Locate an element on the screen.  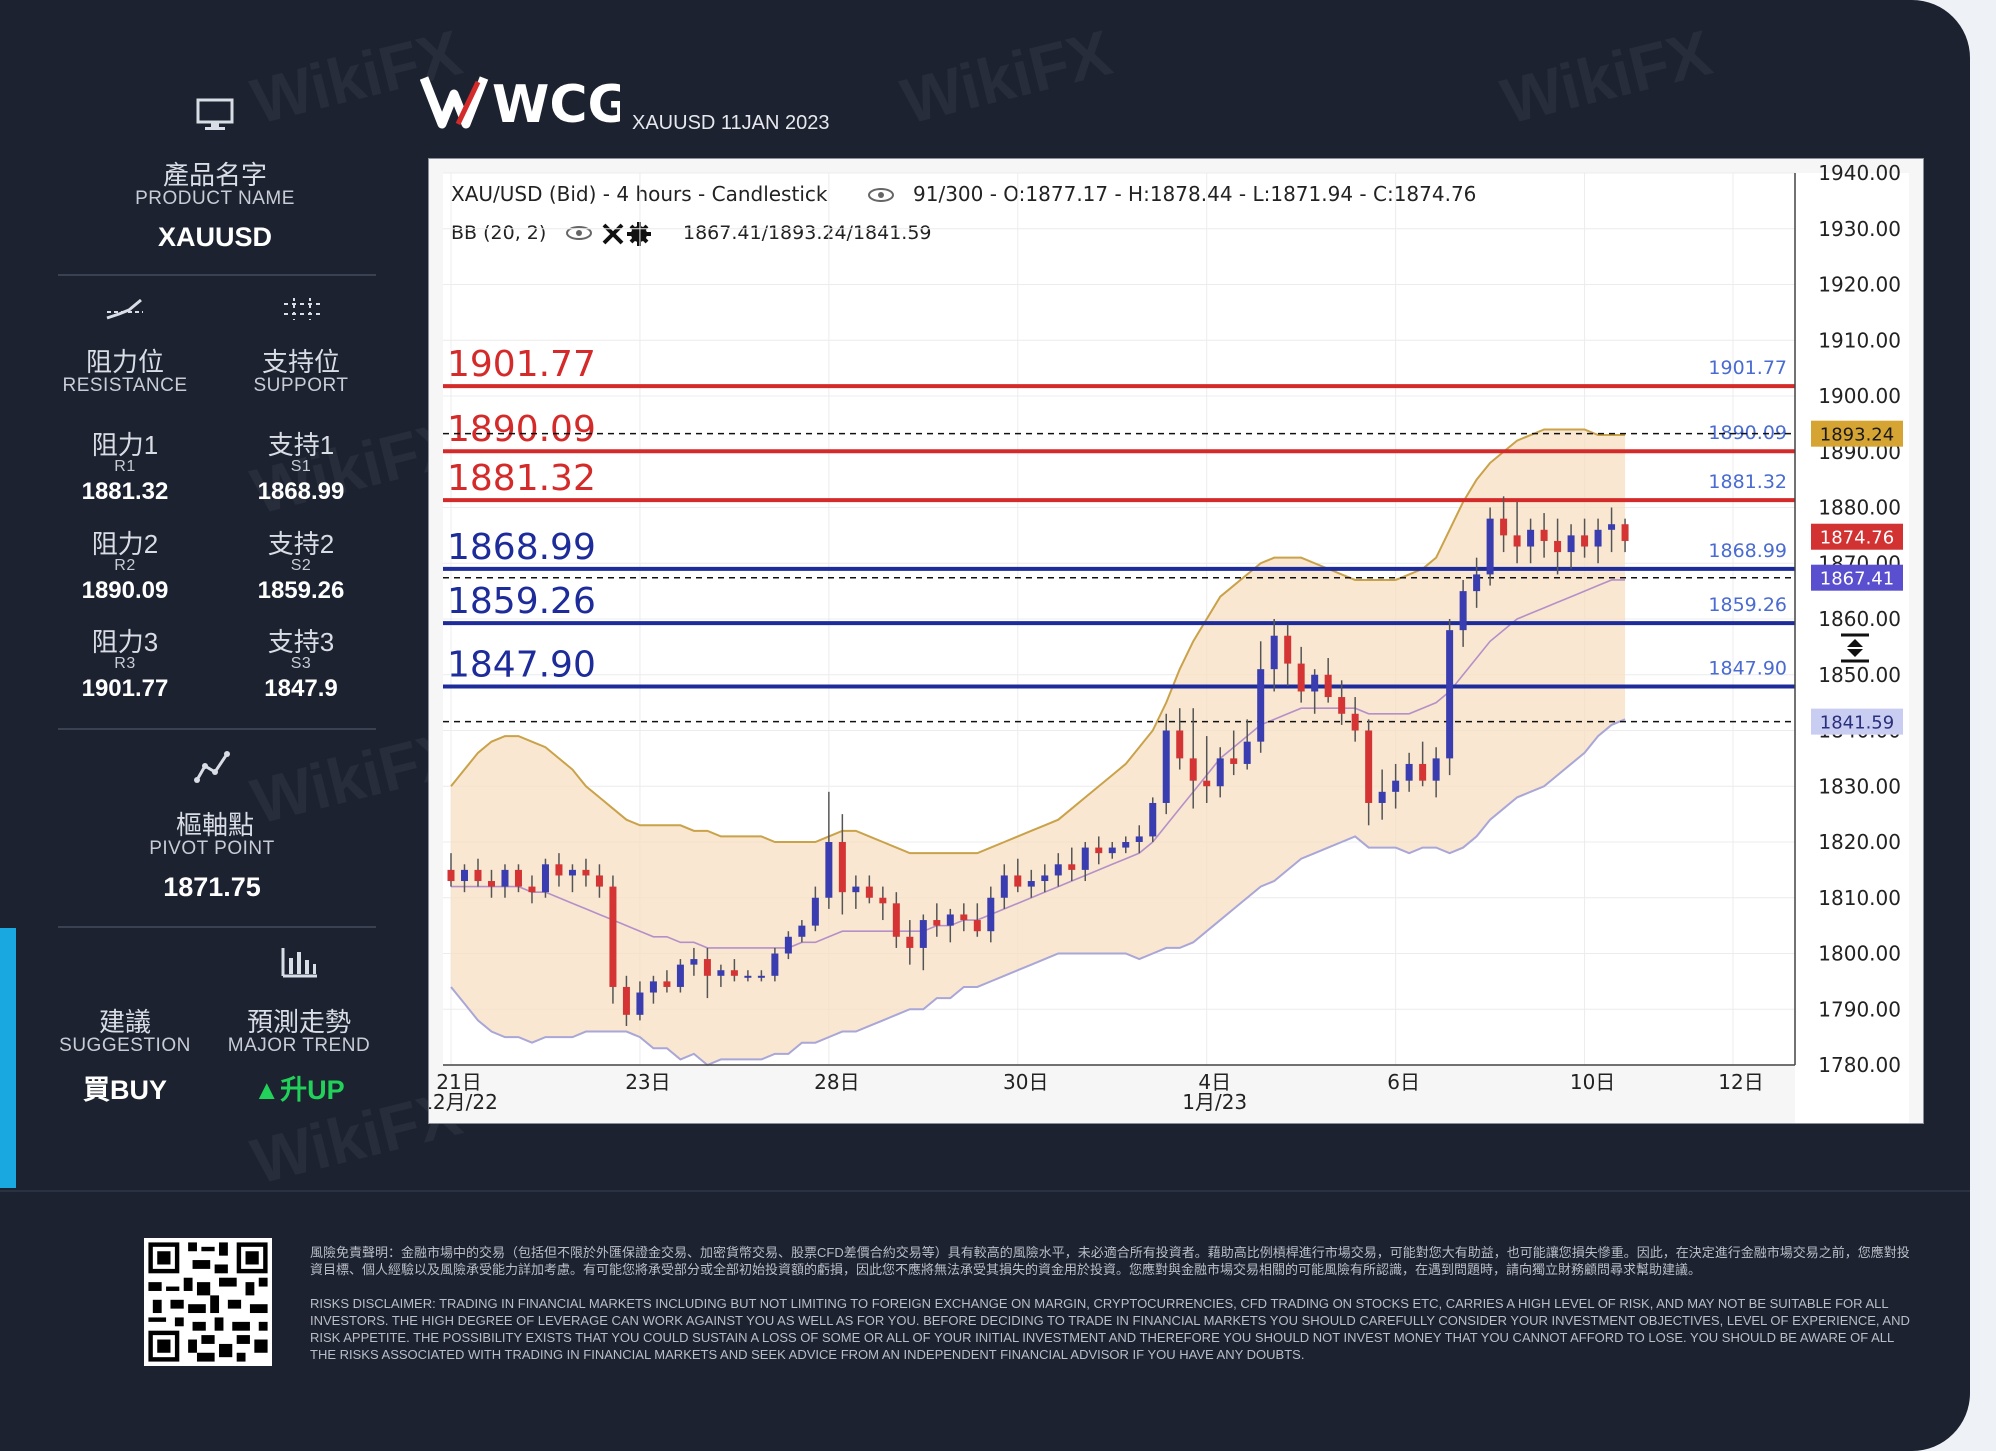
x-tick-label: 23日 is located at coordinates (647, 1082).